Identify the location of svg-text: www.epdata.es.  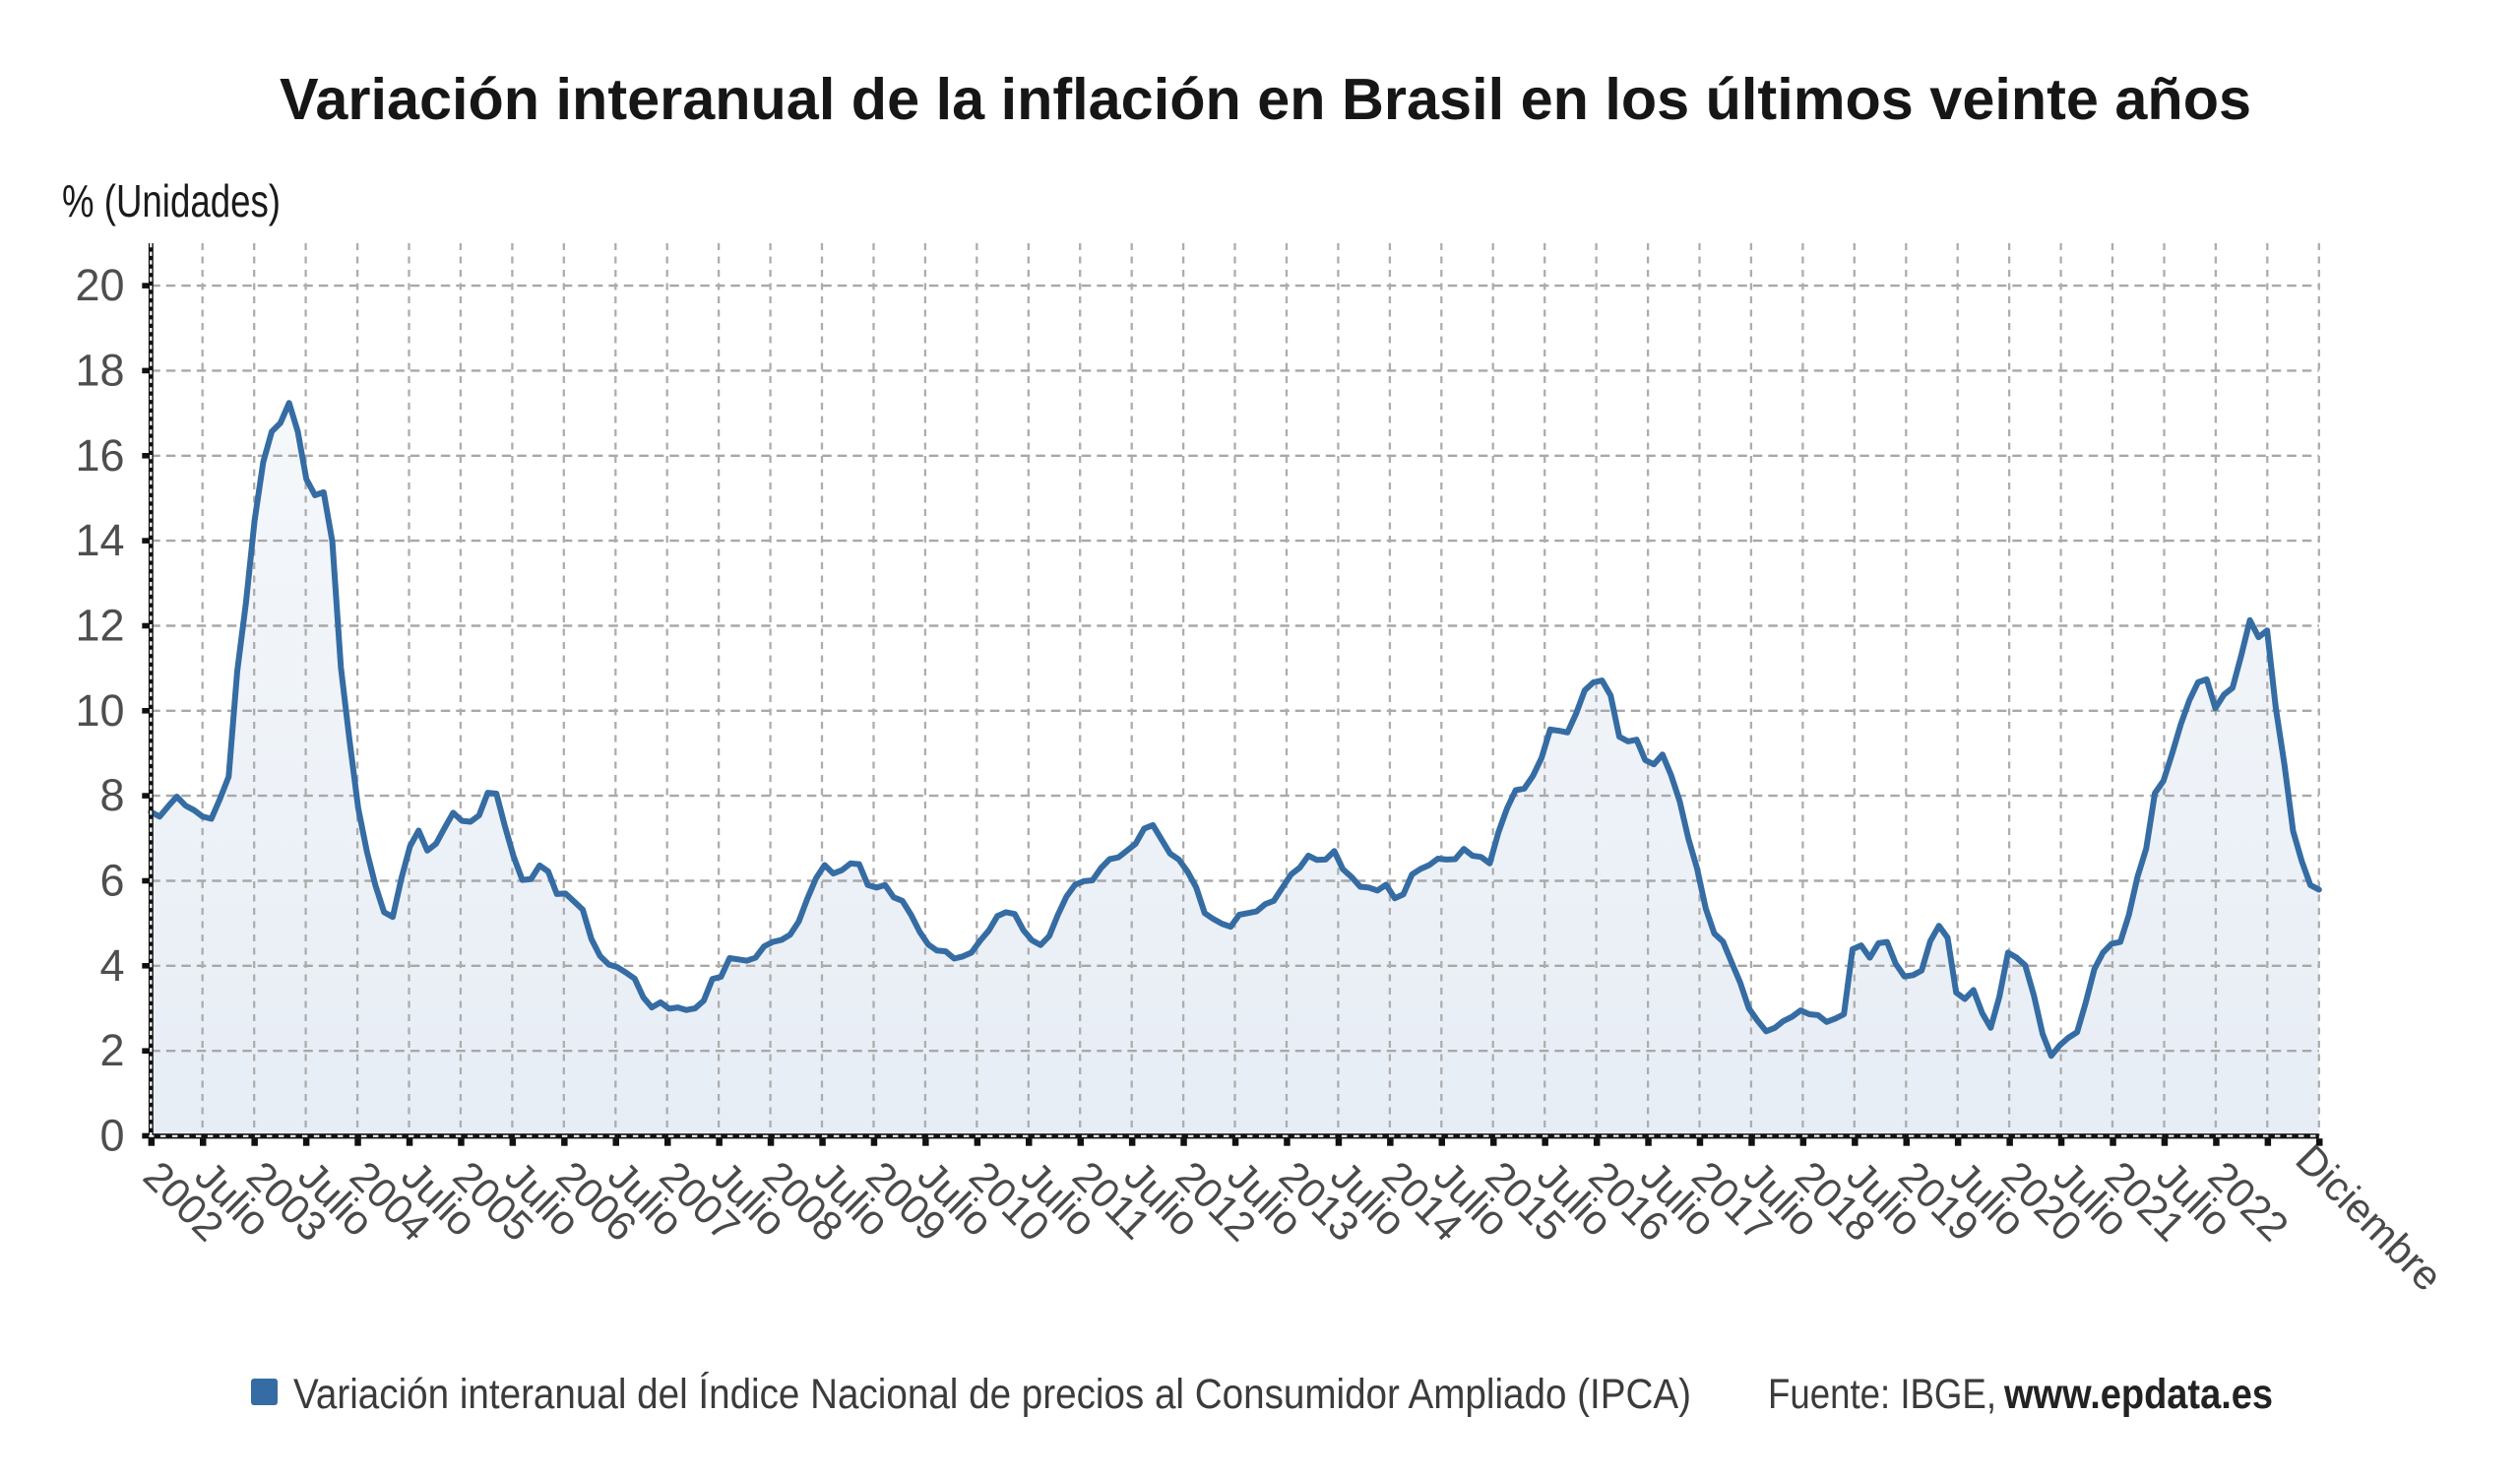
(2138, 1394).